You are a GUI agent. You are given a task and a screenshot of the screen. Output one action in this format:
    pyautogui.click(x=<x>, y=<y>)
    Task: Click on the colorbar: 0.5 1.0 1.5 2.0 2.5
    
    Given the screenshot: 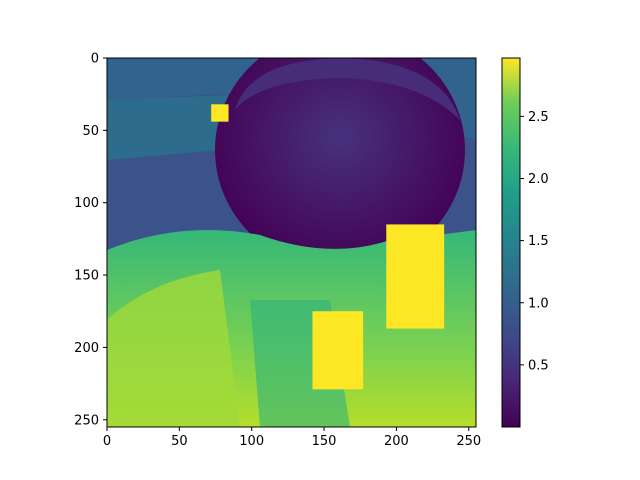 What is the action you would take?
    pyautogui.click(x=525, y=242)
    